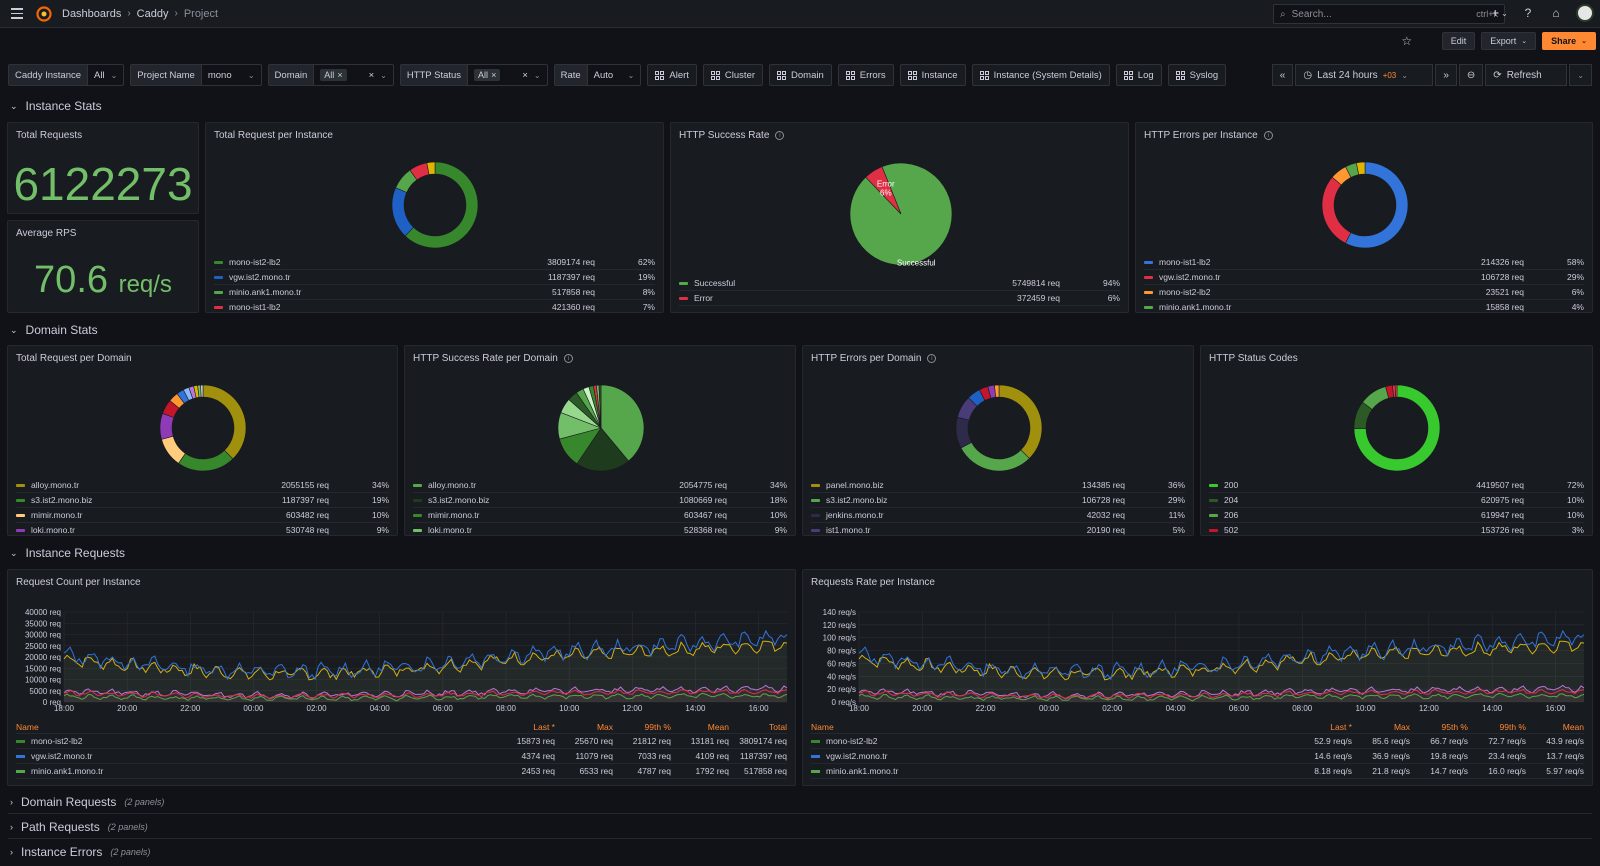 This screenshot has height=866, width=1600. I want to click on legend-item: s3.ist2.mono.biz 1080669 req 18%, so click(600, 500).